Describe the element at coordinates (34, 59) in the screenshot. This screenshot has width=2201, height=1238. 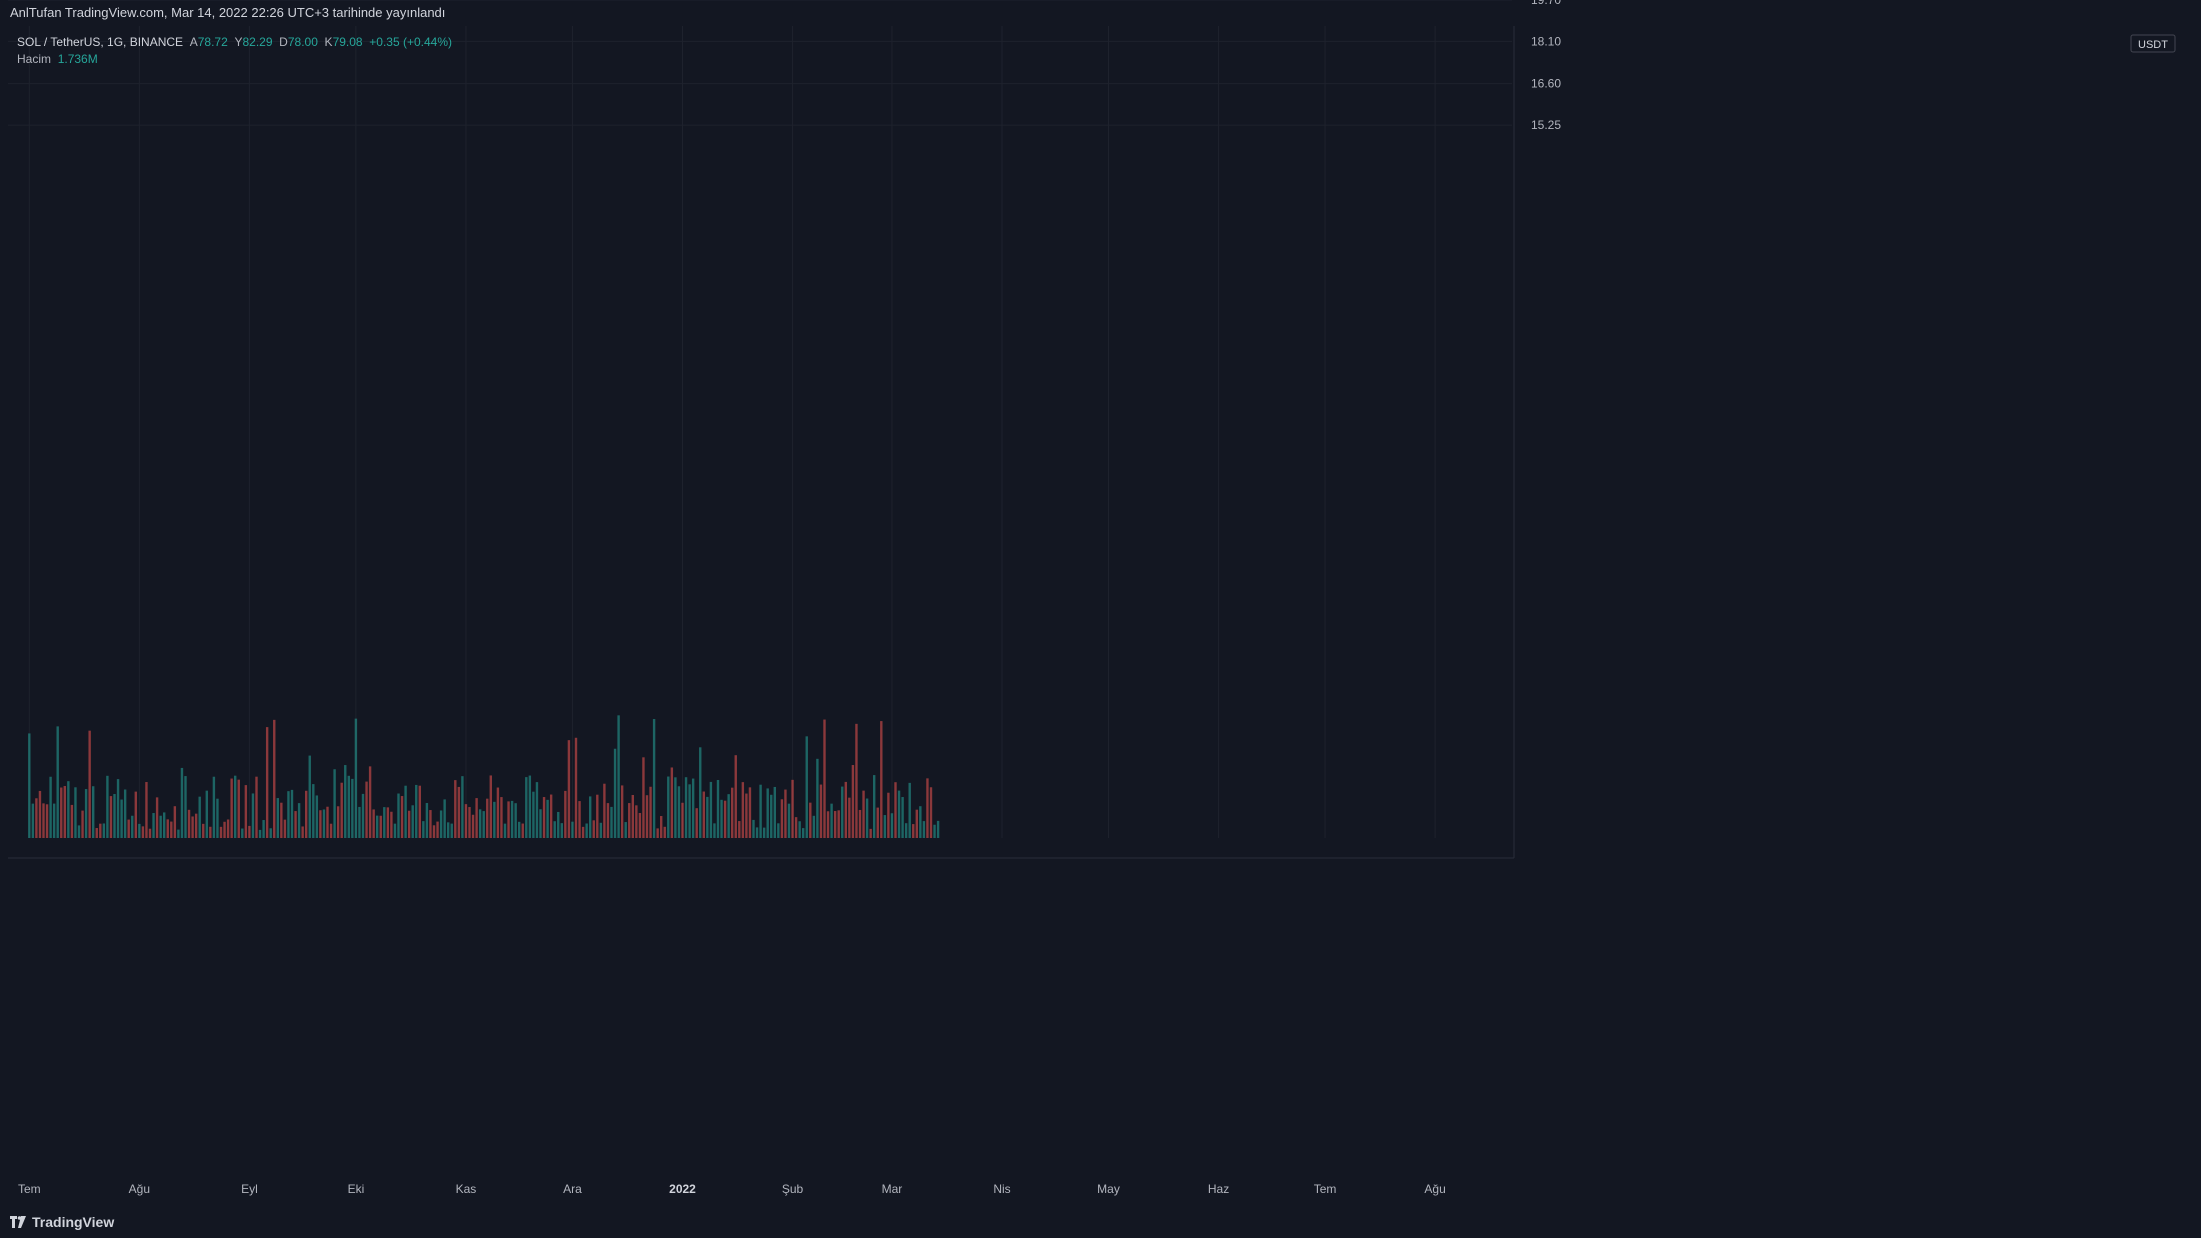
I see `volume-label: Hacim` at that location.